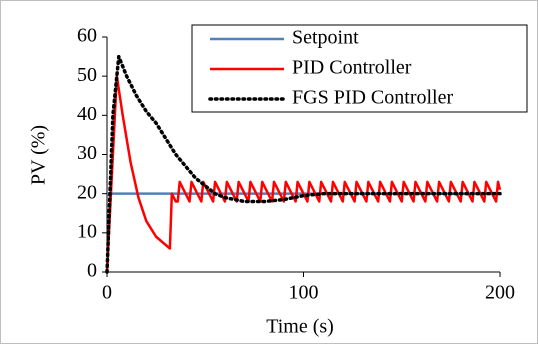 The height and width of the screenshot is (344, 538). I want to click on y-tick-label: 20, so click(87, 192).